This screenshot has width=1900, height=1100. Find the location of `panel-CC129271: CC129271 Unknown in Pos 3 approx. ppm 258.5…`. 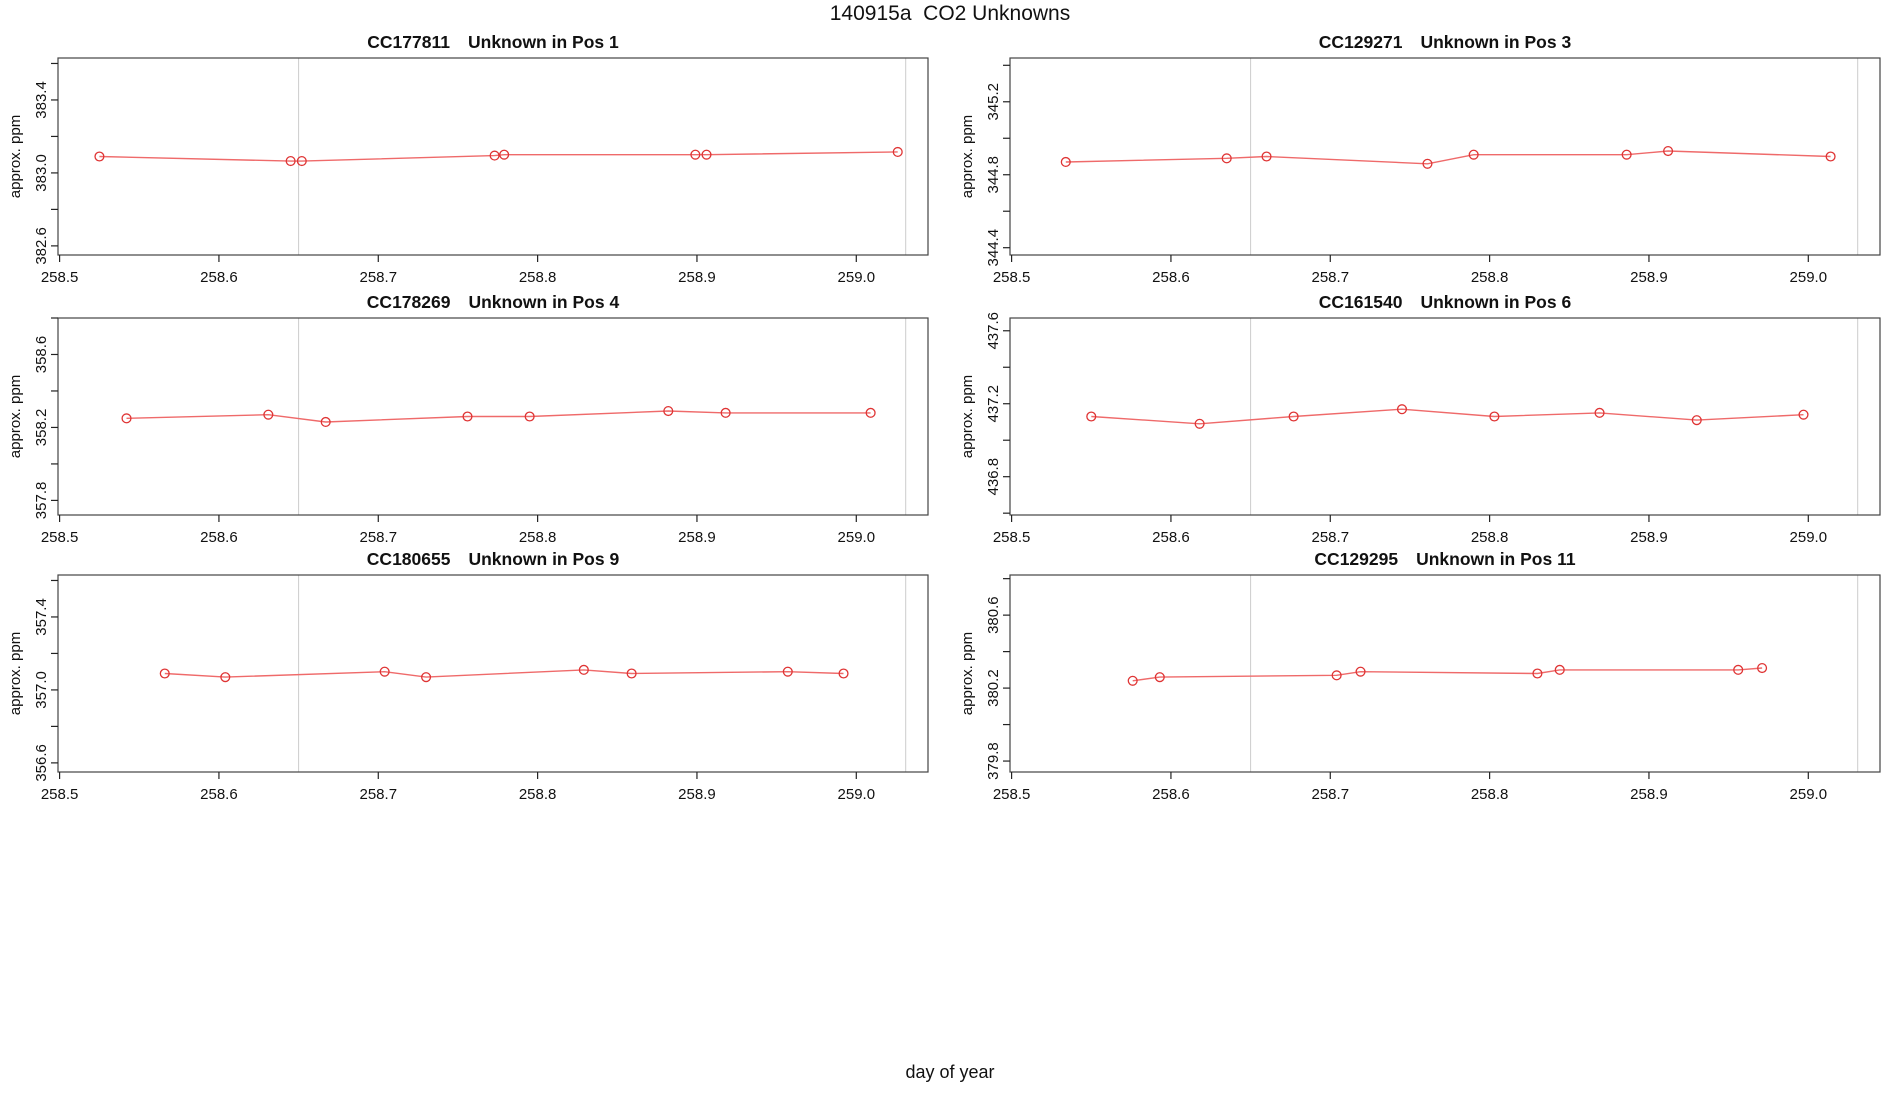

panel-CC129271: CC129271 Unknown in Pos 3 approx. ppm 258.5… is located at coordinates (1420, 159).